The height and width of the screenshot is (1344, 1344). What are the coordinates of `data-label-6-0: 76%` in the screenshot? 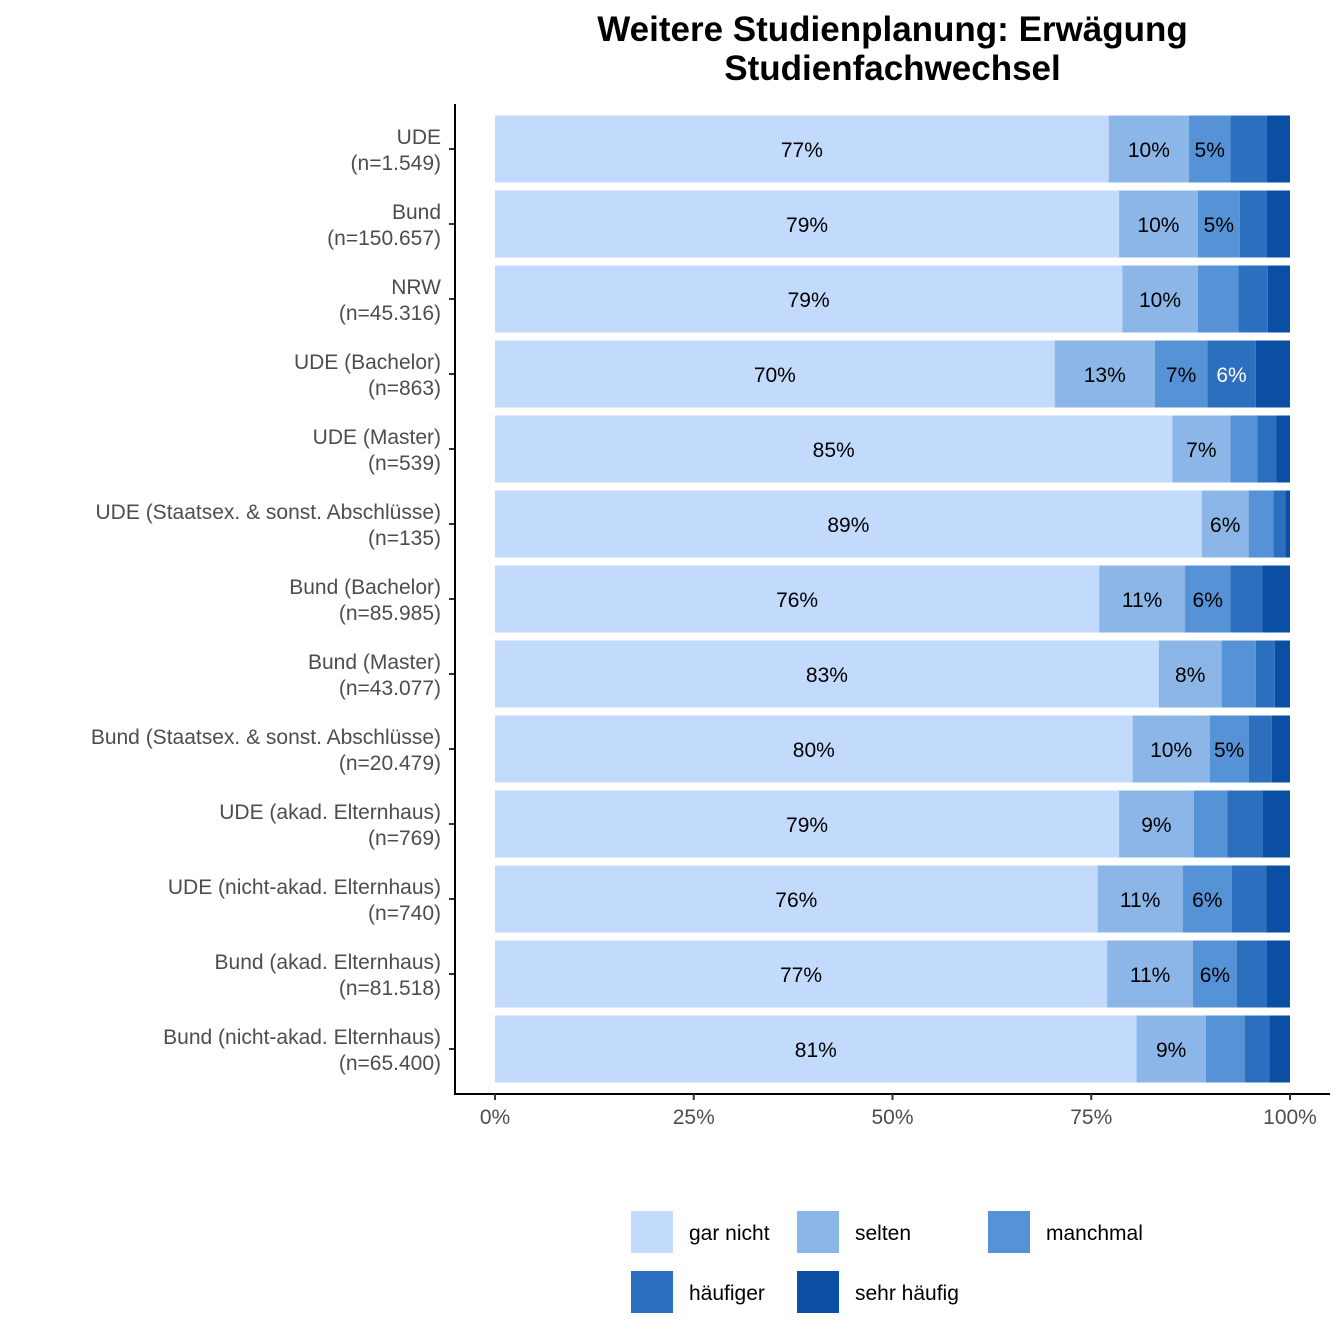 It's located at (797, 600).